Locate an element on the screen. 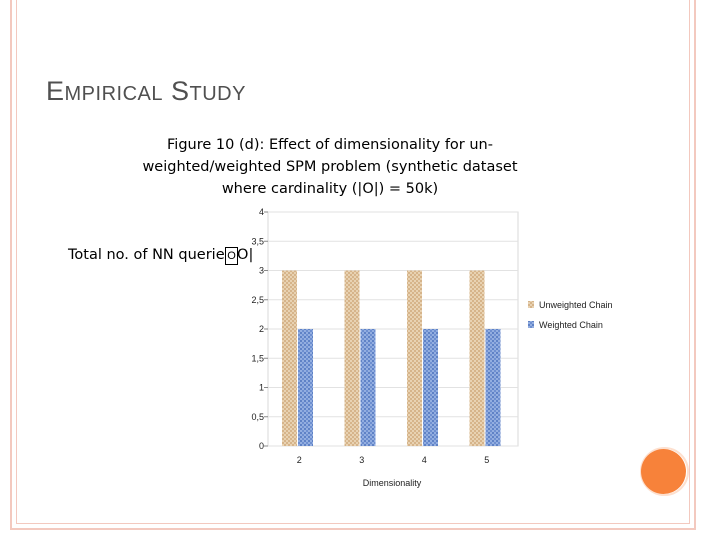  y-tick-label: 2 is located at coordinates (261, 329).